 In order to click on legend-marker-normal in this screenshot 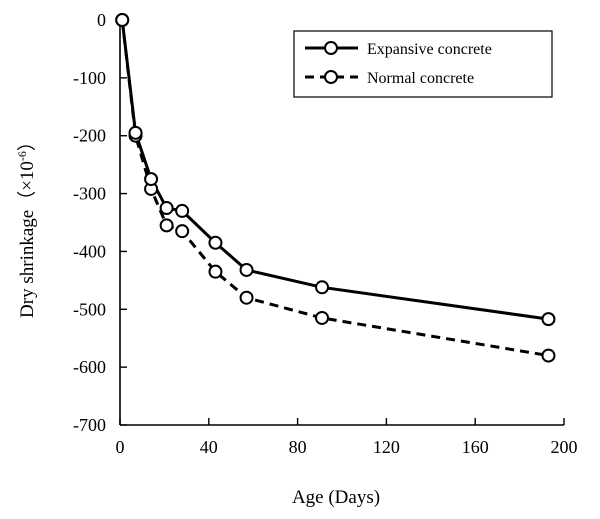, I will do `click(331, 77)`.